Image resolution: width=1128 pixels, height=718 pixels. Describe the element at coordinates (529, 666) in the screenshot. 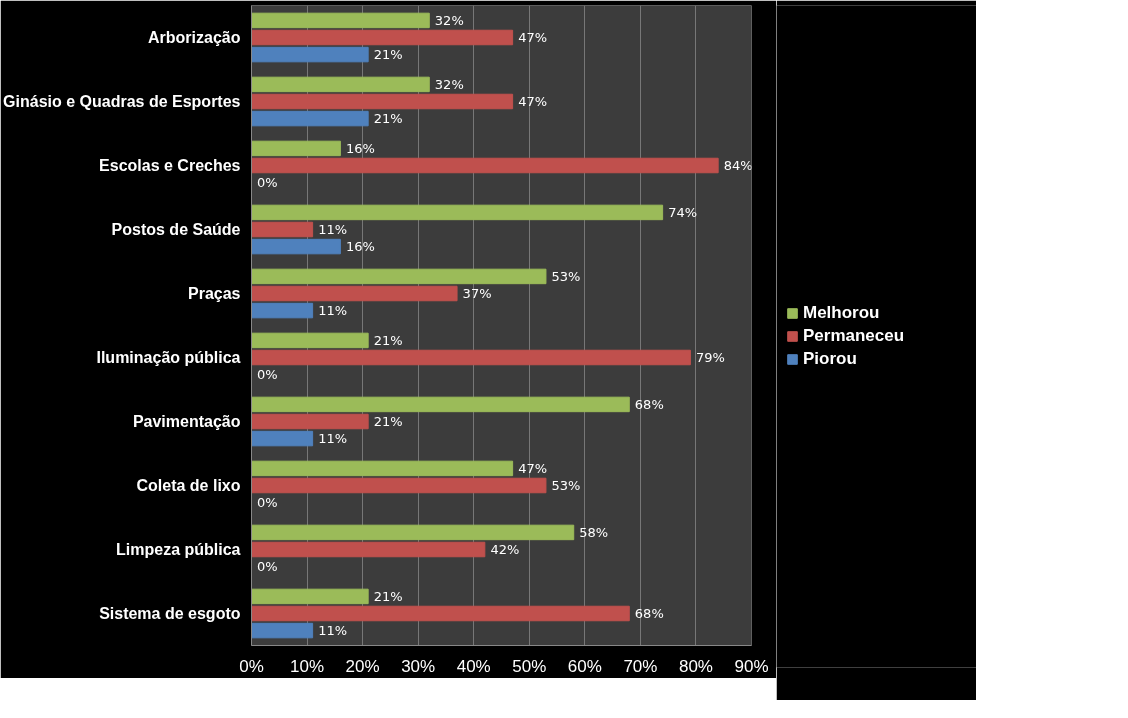

I see `x-tick-label: 50%` at that location.